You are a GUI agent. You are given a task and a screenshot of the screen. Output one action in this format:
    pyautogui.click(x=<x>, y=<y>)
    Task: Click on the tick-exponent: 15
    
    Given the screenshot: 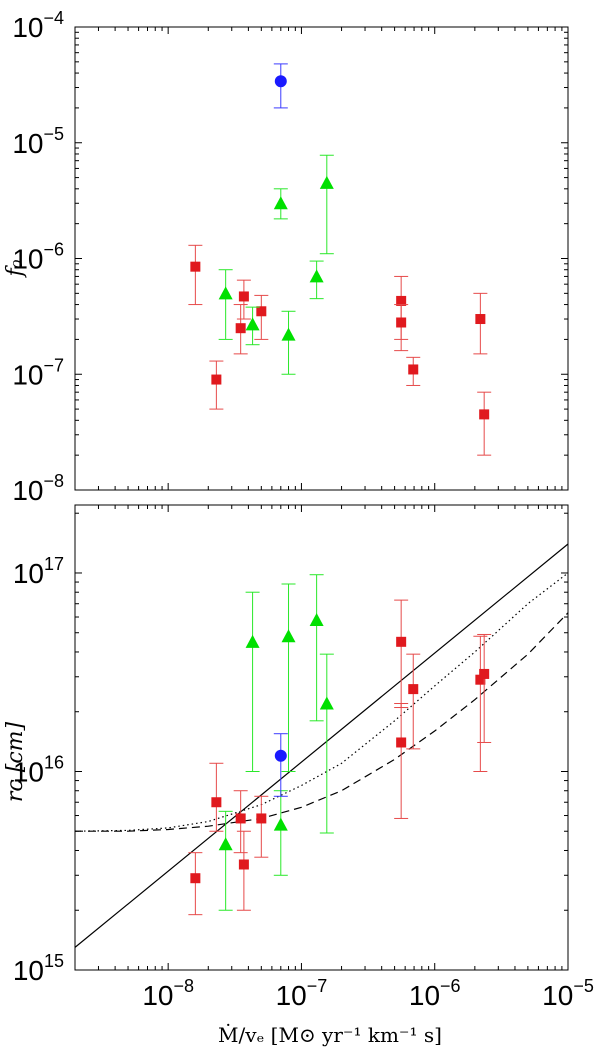 What is the action you would take?
    pyautogui.click(x=54, y=961)
    